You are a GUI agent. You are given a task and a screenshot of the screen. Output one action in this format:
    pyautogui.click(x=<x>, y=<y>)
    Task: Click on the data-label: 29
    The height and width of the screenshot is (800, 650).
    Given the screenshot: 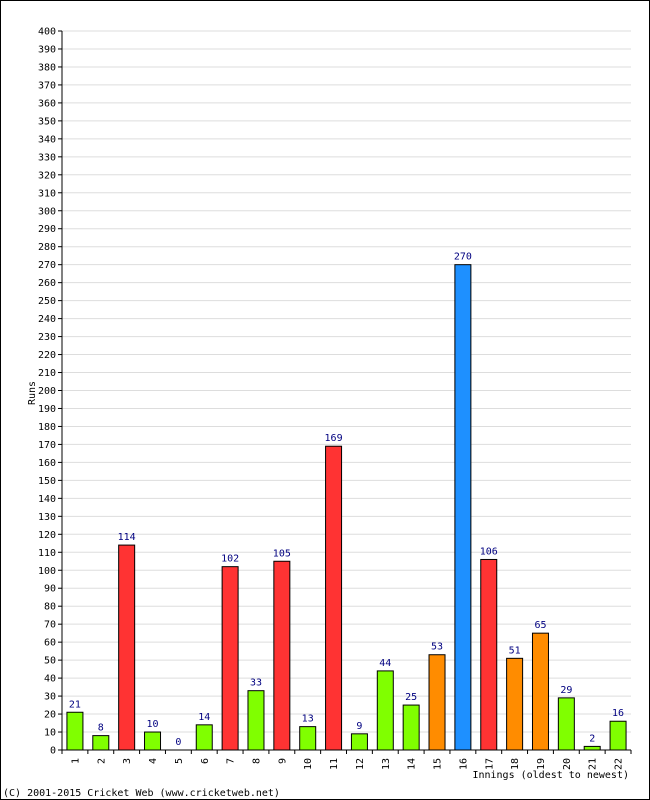 What is the action you would take?
    pyautogui.click(x=566, y=690)
    